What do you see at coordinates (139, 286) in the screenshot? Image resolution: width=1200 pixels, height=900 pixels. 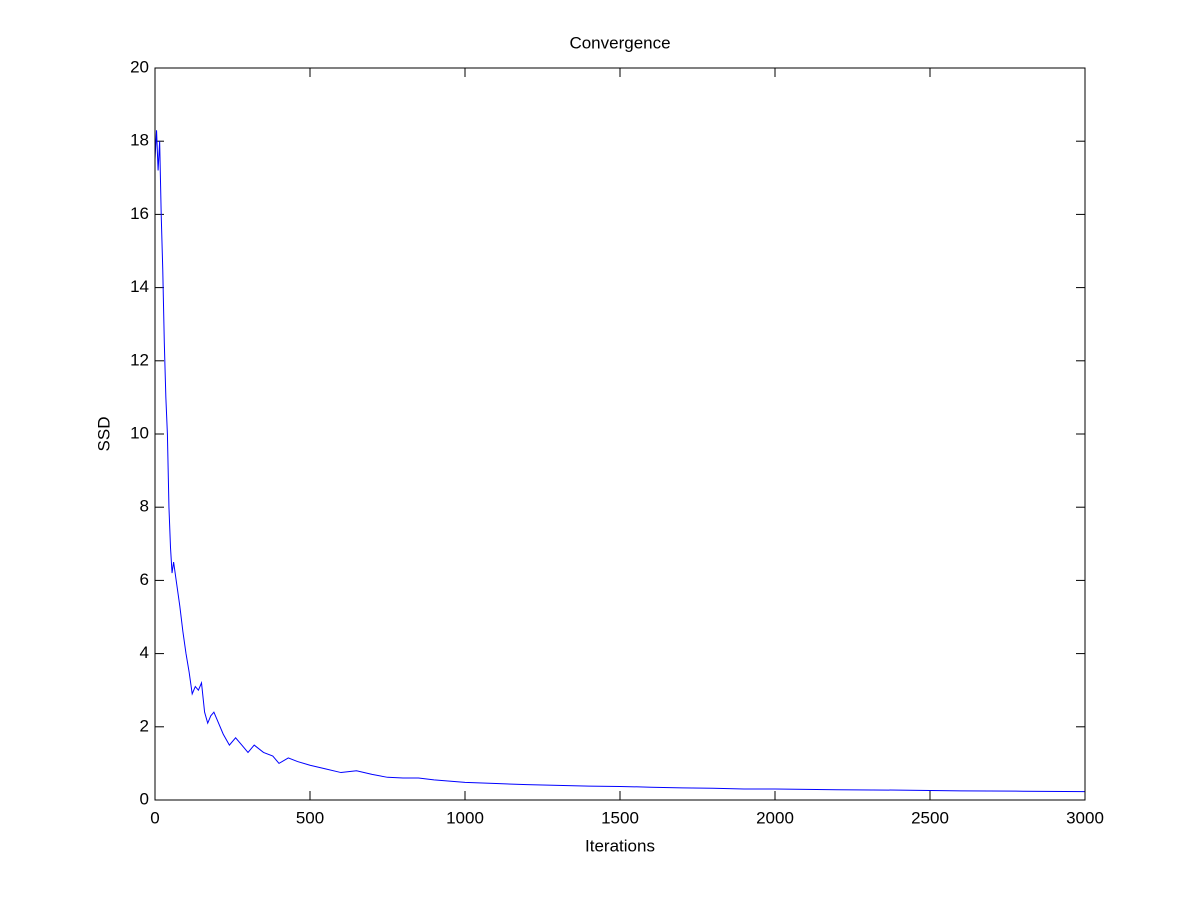 I see `y-tick-label: 14` at bounding box center [139, 286].